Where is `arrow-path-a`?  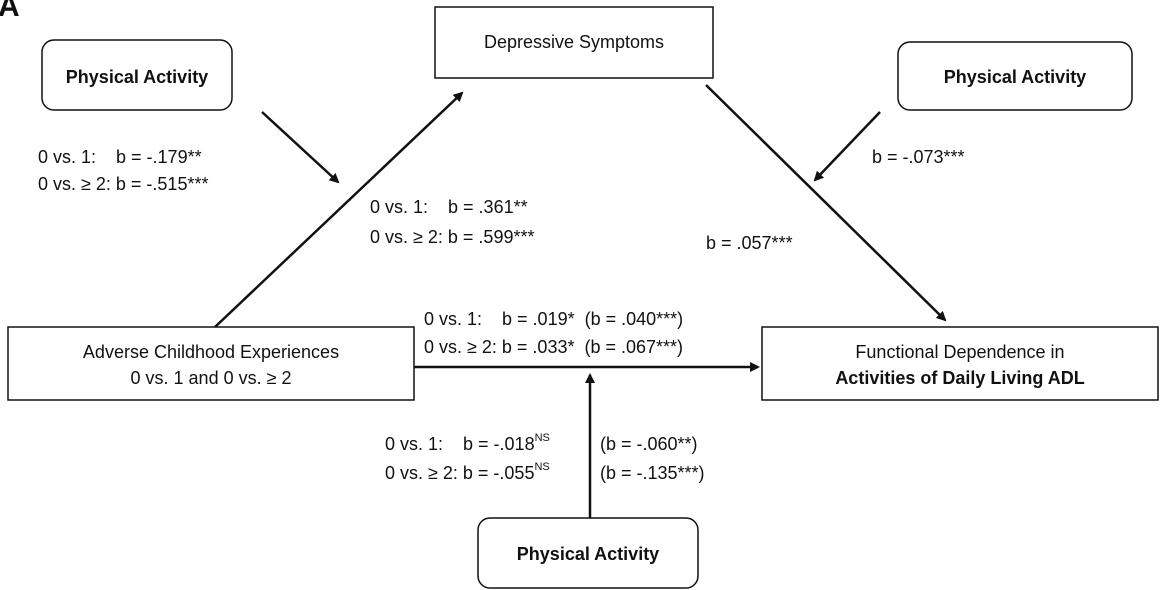 arrow-path-a is located at coordinates (339, 209).